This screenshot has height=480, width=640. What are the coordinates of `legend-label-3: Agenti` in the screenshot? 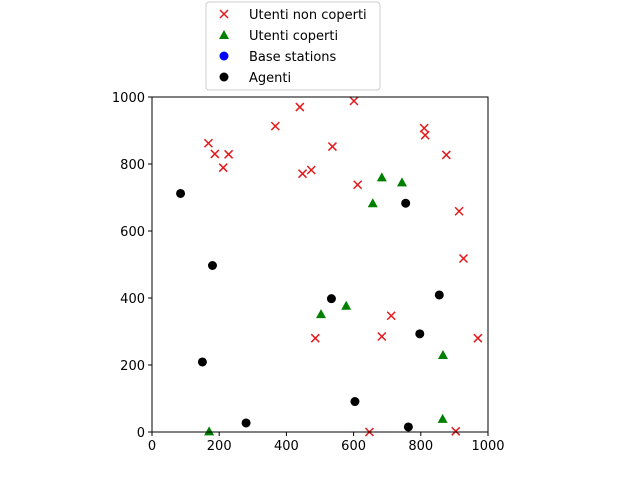 It's located at (270, 78).